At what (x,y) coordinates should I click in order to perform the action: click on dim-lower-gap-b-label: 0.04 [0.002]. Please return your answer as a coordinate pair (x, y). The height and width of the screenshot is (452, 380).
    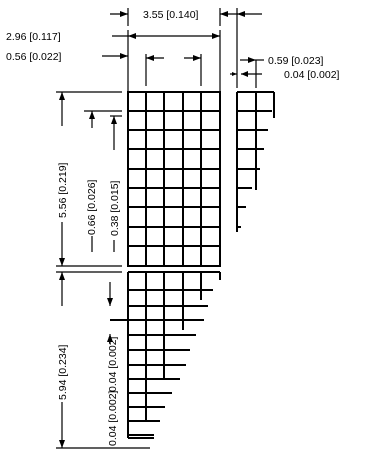
    Looking at the image, I should click on (113, 418).